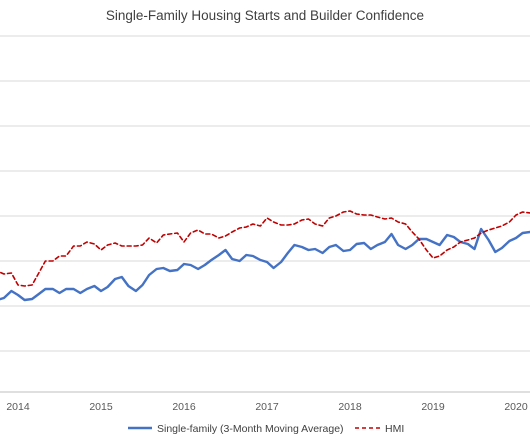 This screenshot has width=530, height=442. Describe the element at coordinates (184, 407) in the screenshot. I see `x-tick-label: 2016` at that location.